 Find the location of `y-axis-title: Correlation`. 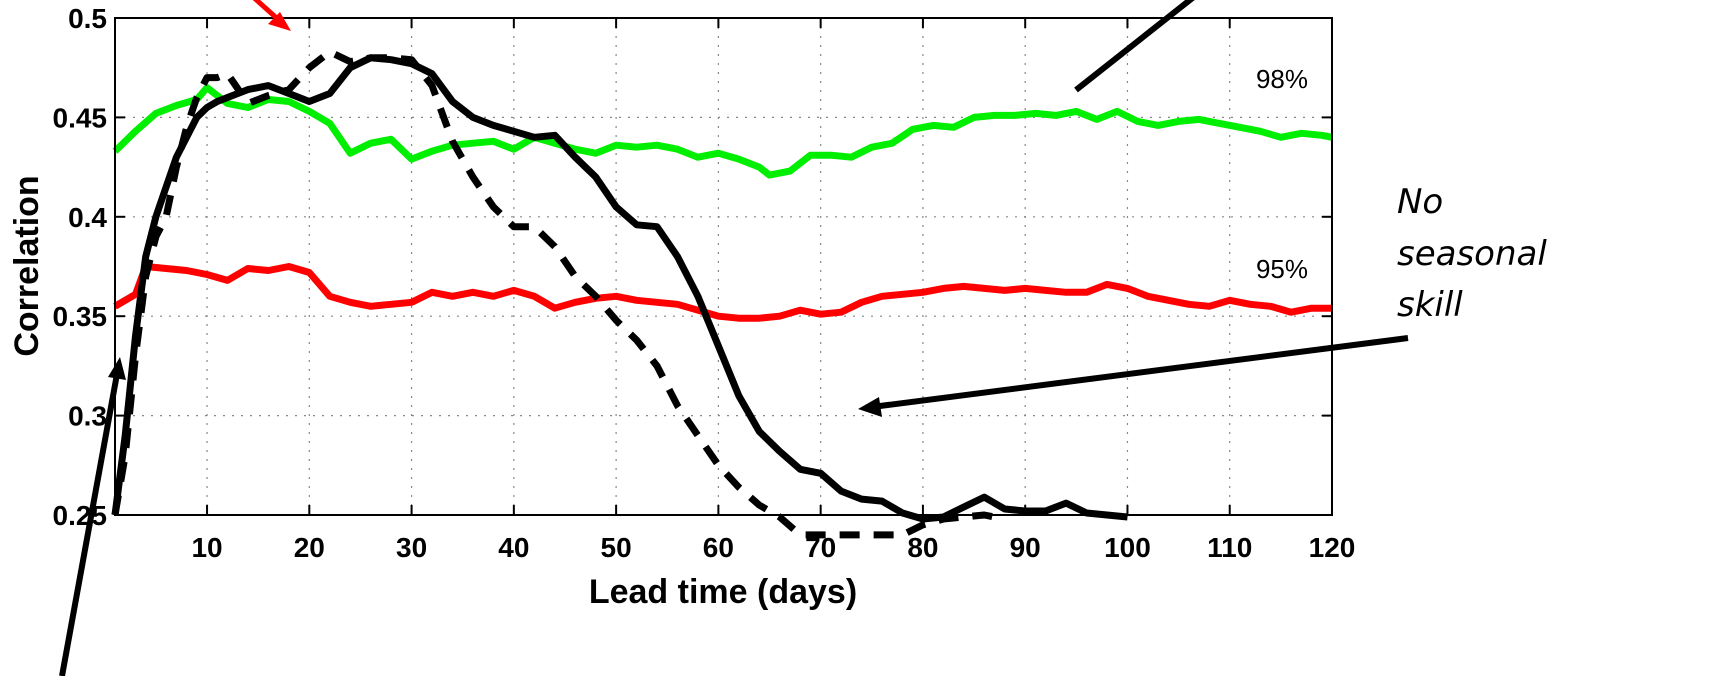

y-axis-title: Correlation is located at coordinates (27, 265).